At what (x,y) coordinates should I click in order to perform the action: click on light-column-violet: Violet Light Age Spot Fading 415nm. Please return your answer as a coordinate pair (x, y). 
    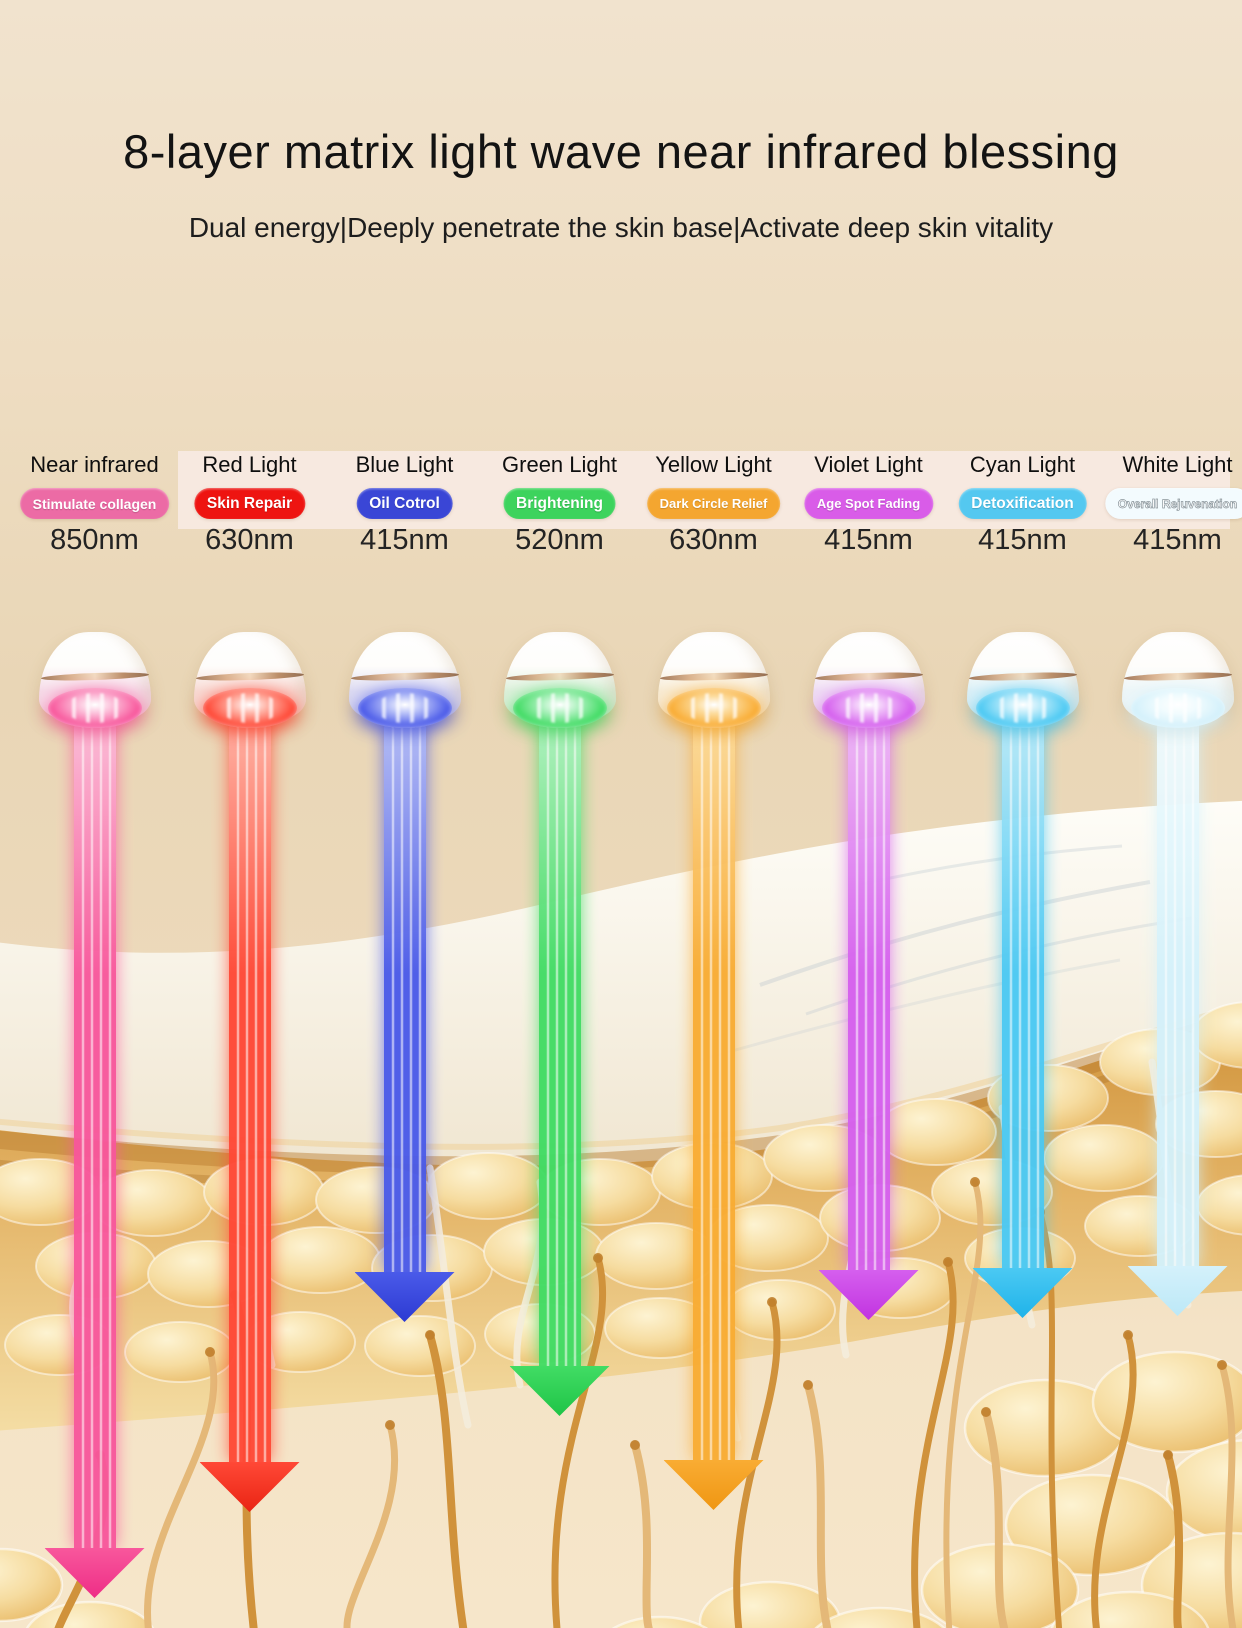
    Looking at the image, I should click on (868, 814).